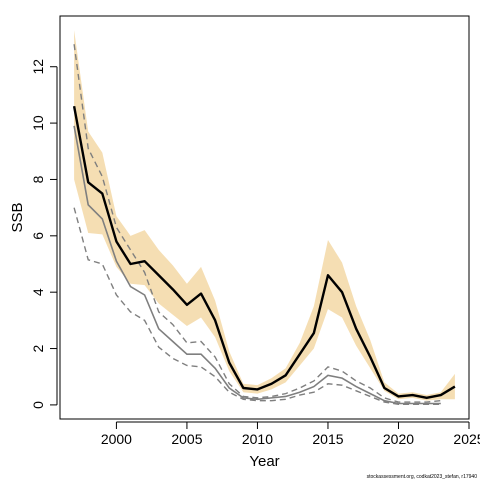 This screenshot has height=480, width=480. Describe the element at coordinates (38, 179) in the screenshot. I see `y-tick-label: 8` at that location.